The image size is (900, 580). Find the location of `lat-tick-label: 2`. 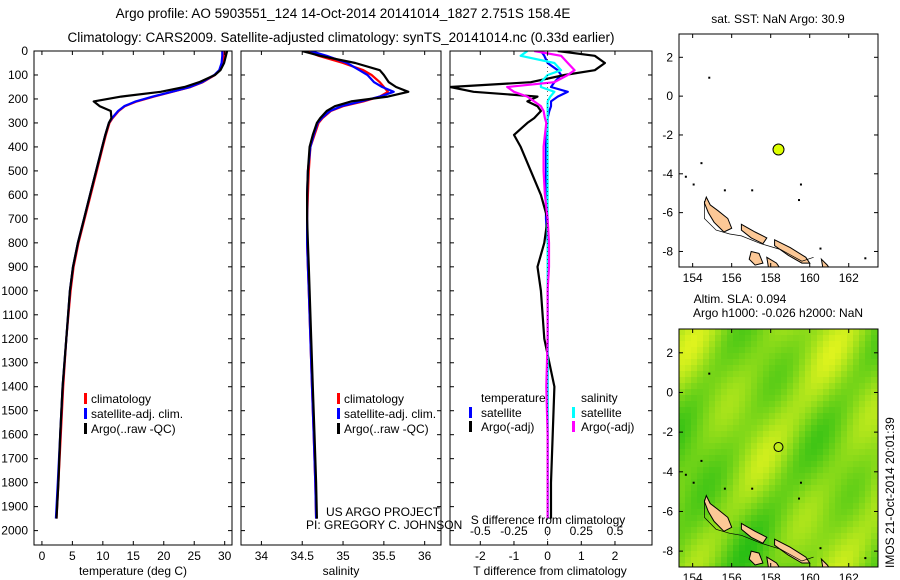

lat-tick-label: 2 is located at coordinates (669, 57).